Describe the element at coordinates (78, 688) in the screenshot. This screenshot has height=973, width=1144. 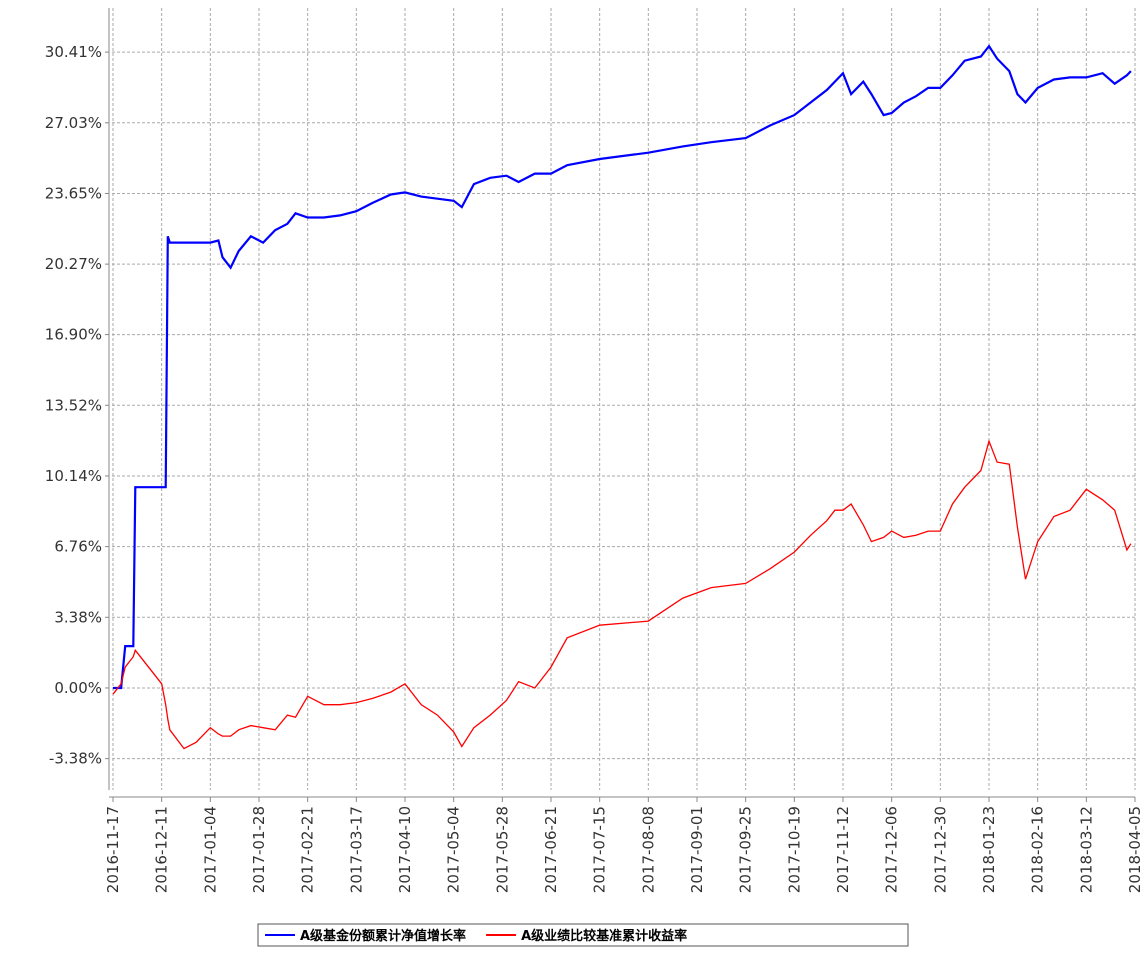
I see `y-tick-label: 0.00%` at that location.